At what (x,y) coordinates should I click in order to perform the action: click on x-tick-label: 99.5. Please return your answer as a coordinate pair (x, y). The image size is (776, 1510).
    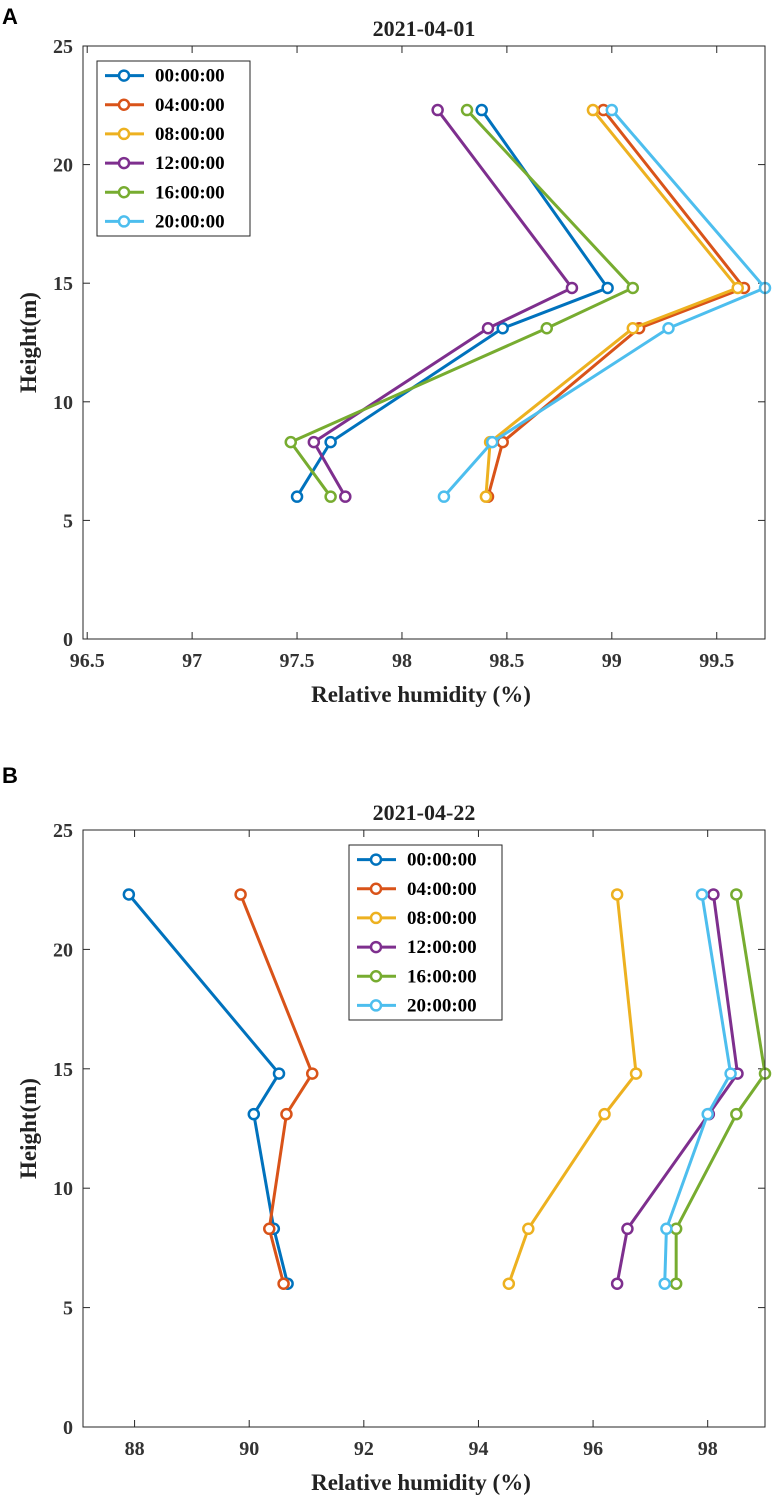
    Looking at the image, I should click on (716, 661).